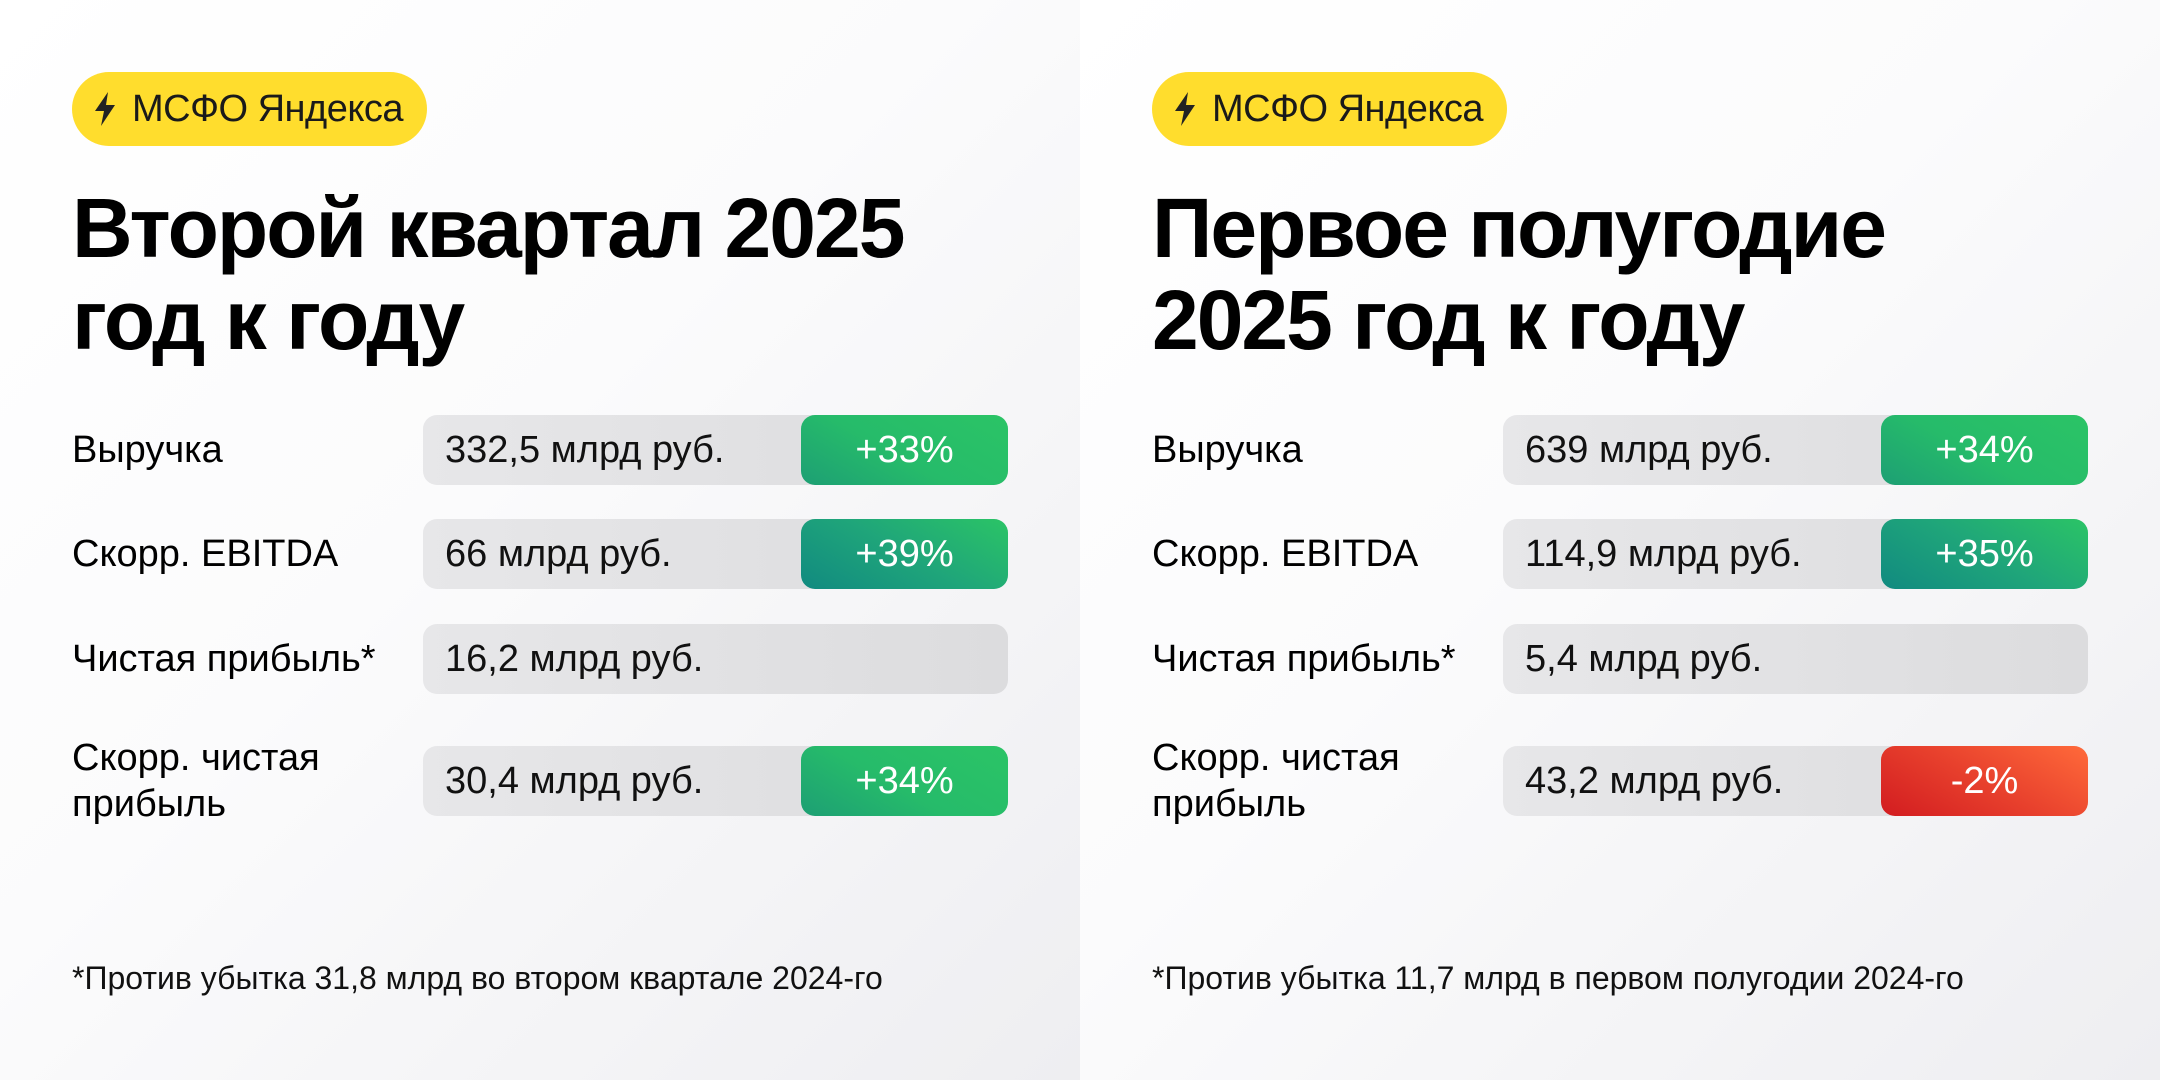 The image size is (2160, 1080). What do you see at coordinates (1649, 450) in the screenshot?
I see `metric-value: 639 млрд руб.` at bounding box center [1649, 450].